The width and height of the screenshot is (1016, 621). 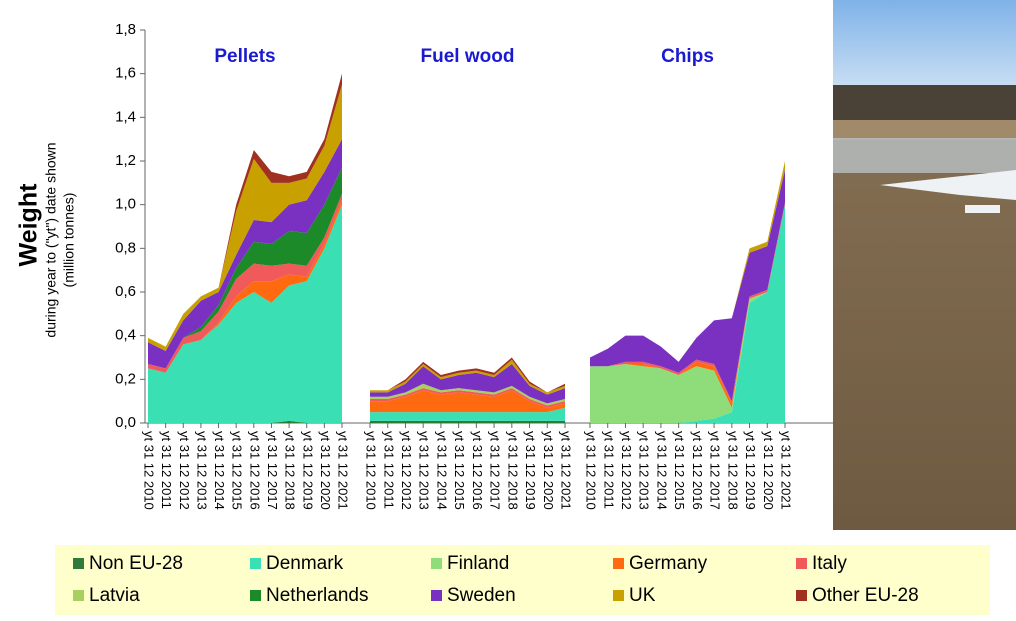 I want to click on legend-label: Denmark, so click(x=305, y=563).